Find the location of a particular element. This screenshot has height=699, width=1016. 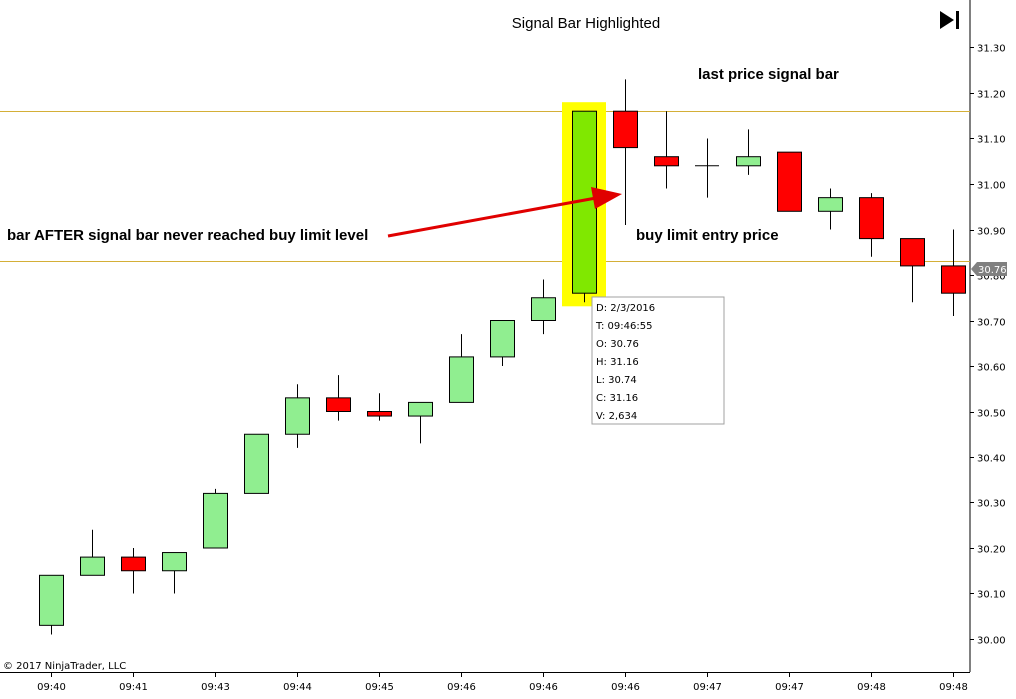

annotation-arrow is located at coordinates (492, 217).